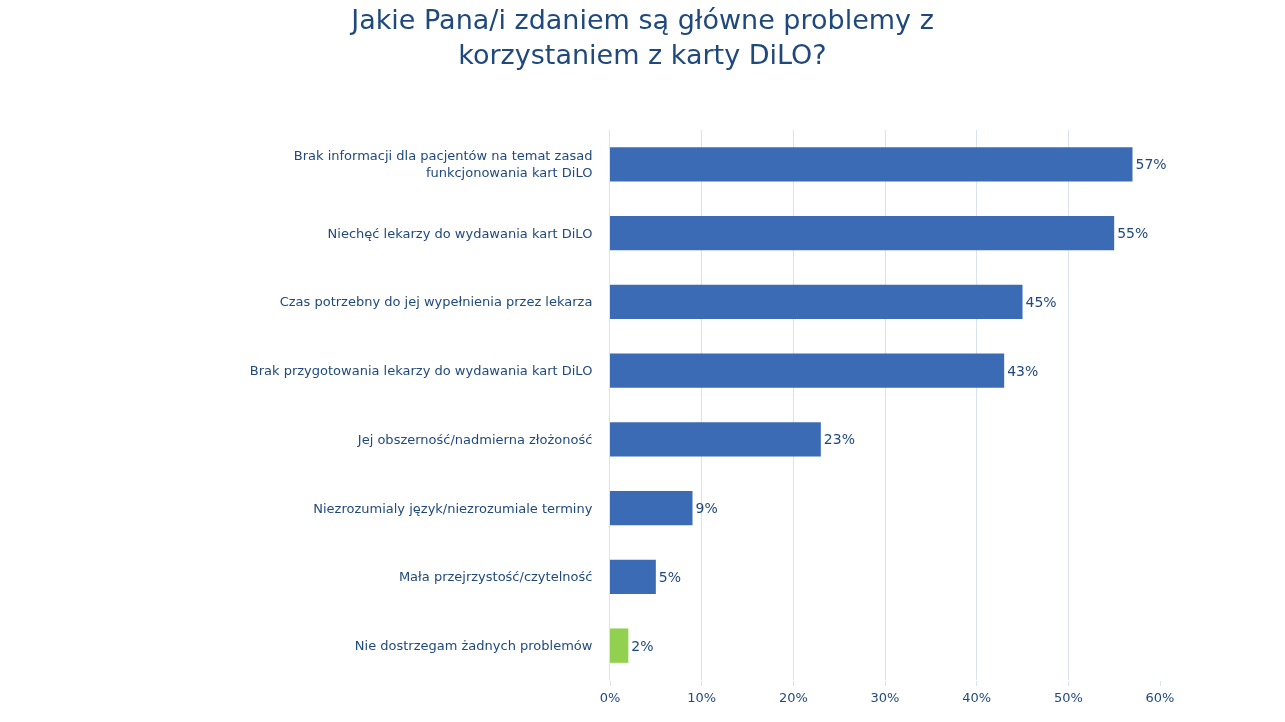  Describe the element at coordinates (473, 646) in the screenshot. I see `y-tick-label: Nie dostrzegam żadnych problemów` at that location.